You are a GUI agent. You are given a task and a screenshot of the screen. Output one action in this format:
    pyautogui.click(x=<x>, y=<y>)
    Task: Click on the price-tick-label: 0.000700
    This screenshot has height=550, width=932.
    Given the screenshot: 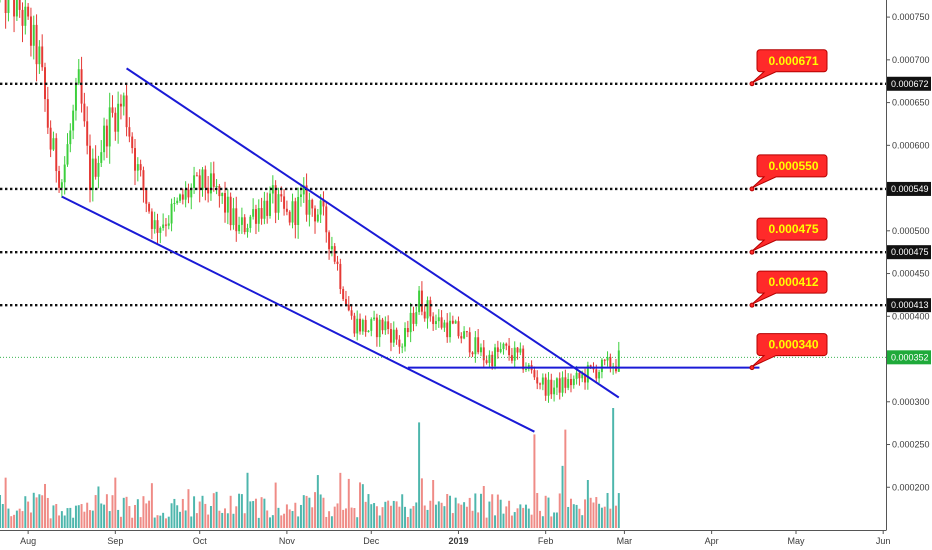 What is the action you would take?
    pyautogui.click(x=911, y=60)
    